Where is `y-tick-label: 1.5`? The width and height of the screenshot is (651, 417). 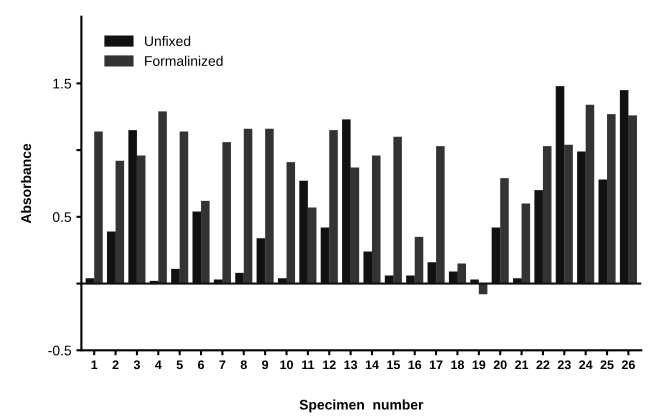 y-tick-label: 1.5 is located at coordinates (62, 83).